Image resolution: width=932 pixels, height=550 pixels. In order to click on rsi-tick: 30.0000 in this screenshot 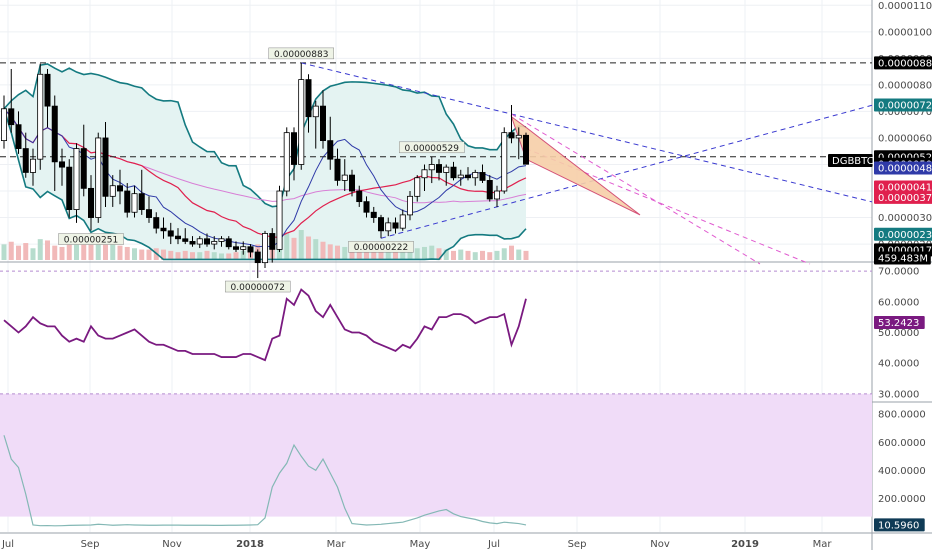, I will do `click(898, 394)`.